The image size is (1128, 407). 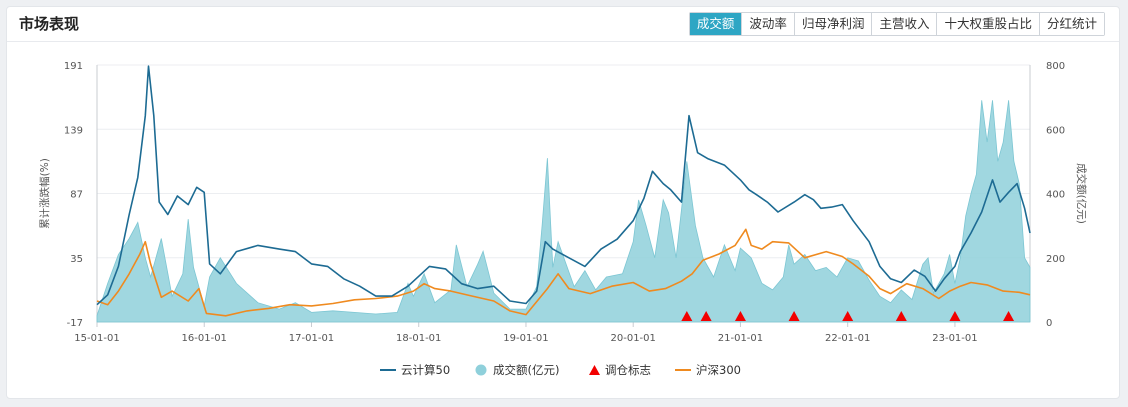 I want to click on x-tick-label: 20-01-01, so click(x=633, y=338).